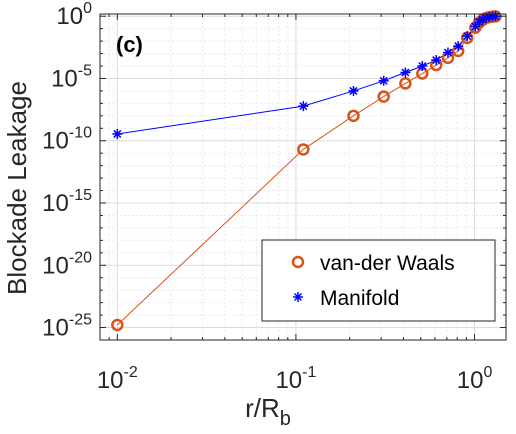  I want to click on x-tick-label: 10⁰, so click(475, 379).